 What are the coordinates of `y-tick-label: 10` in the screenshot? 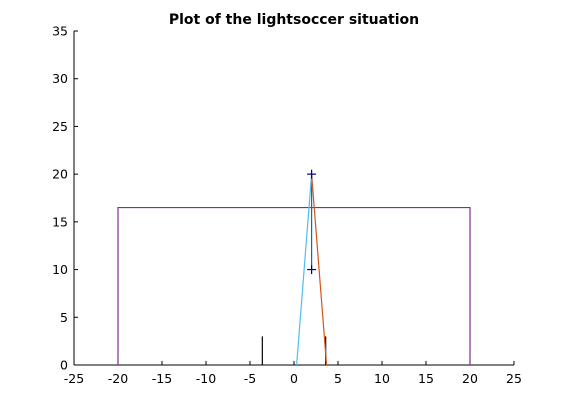 It's located at (60, 269).